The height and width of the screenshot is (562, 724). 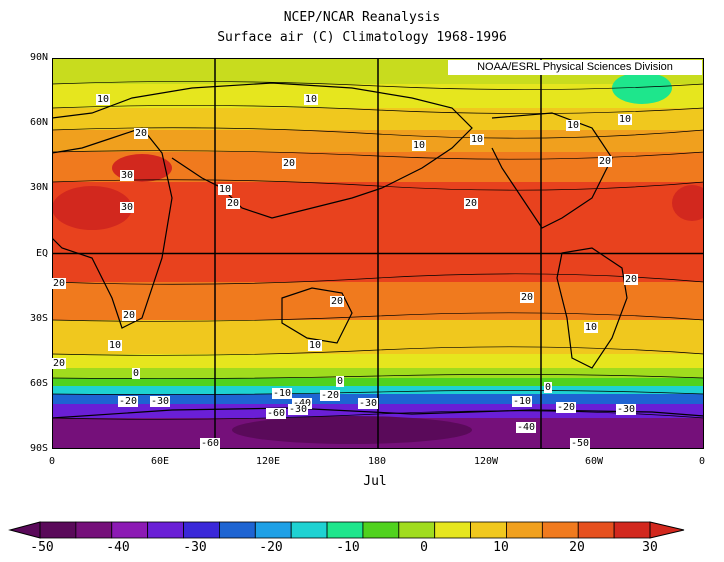 What do you see at coordinates (592, 308) in the screenshot?
I see `south-america-coast` at bounding box center [592, 308].